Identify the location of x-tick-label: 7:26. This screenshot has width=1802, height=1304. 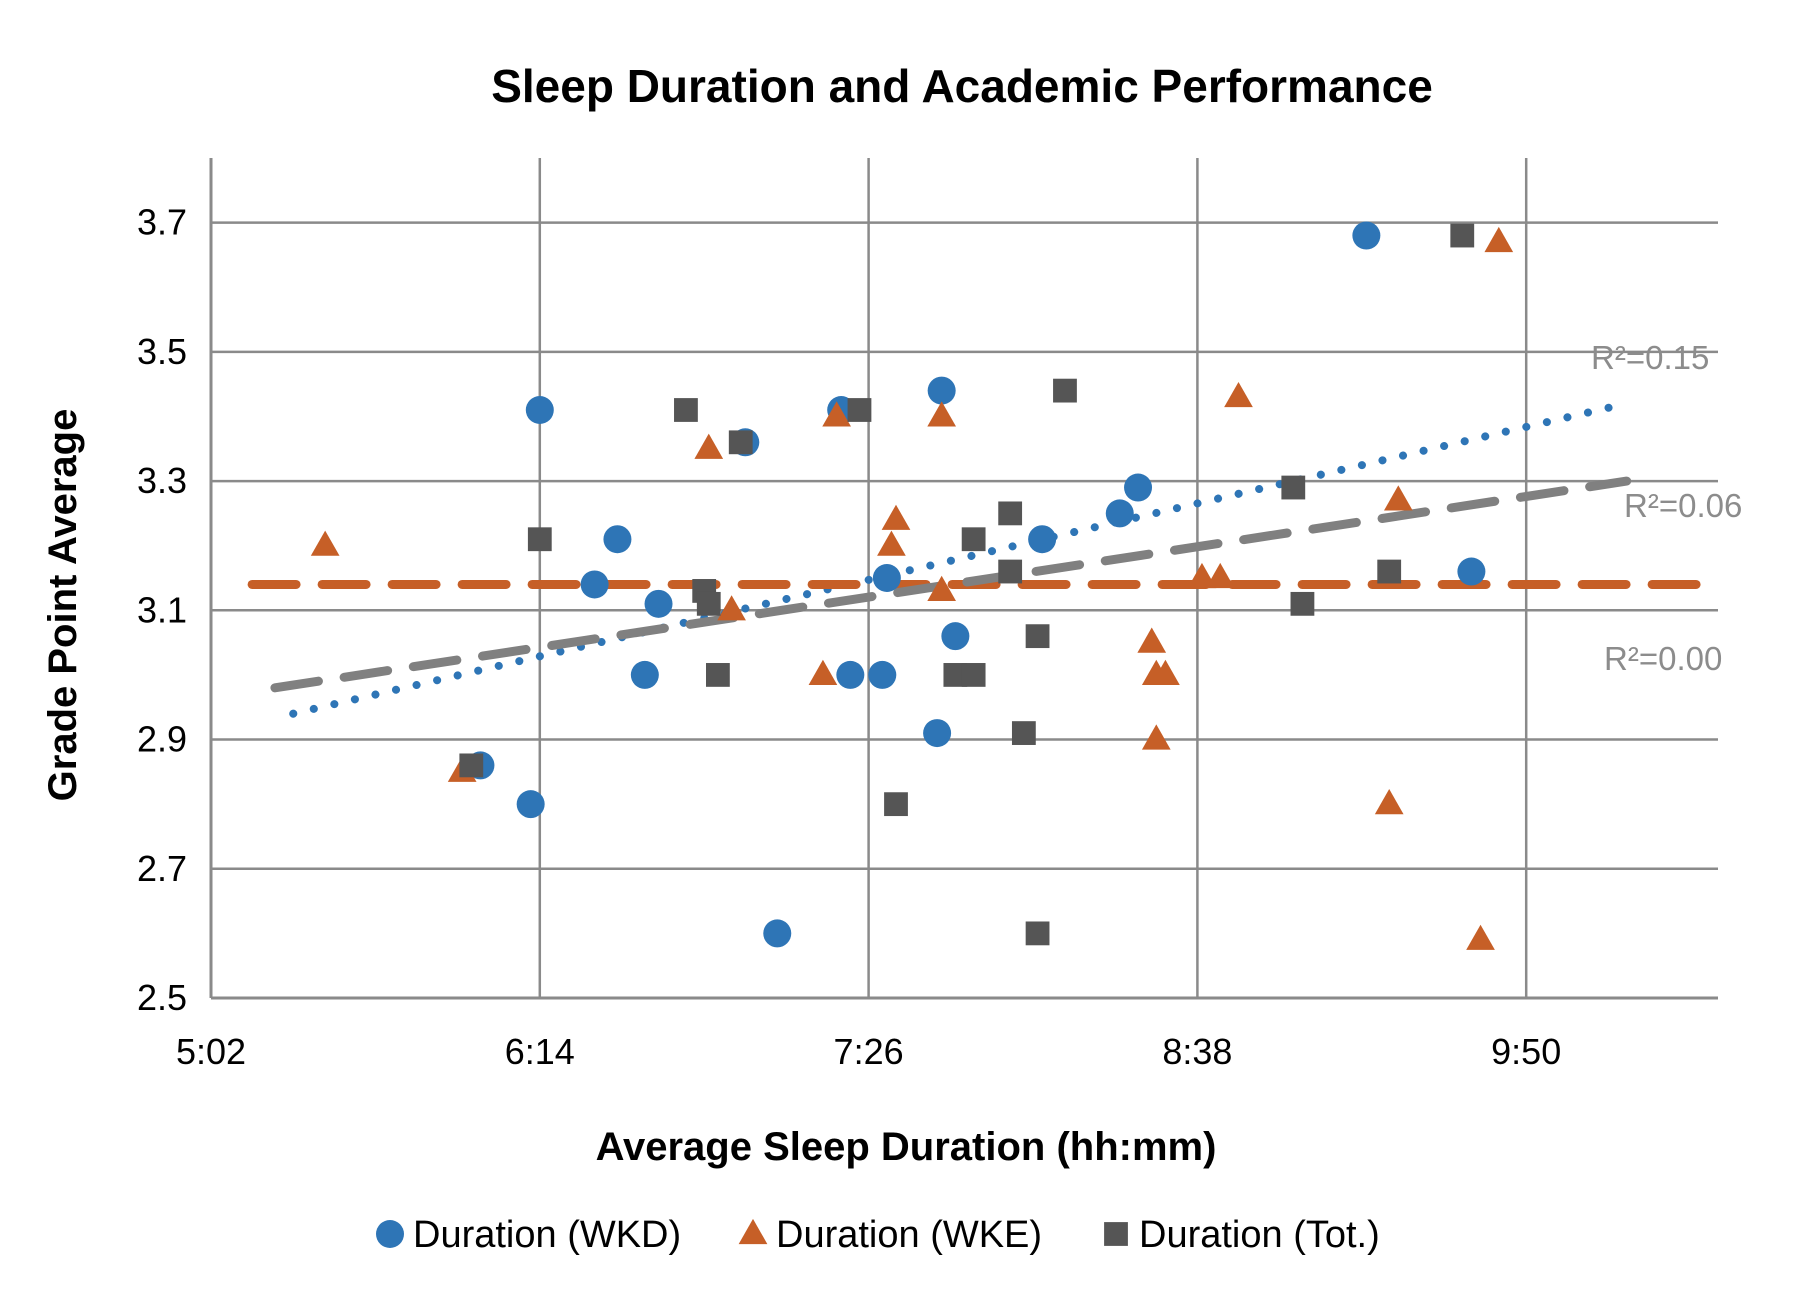
(869, 1051).